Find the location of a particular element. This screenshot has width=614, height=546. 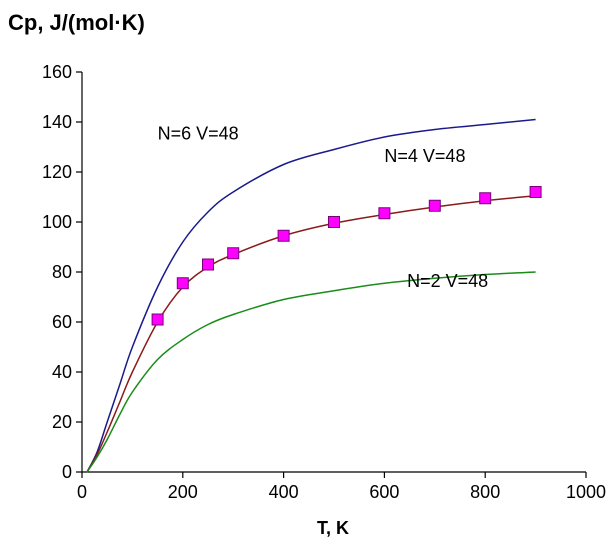

y-axis-title: Cp, J/(mol·K) is located at coordinates (76, 22).